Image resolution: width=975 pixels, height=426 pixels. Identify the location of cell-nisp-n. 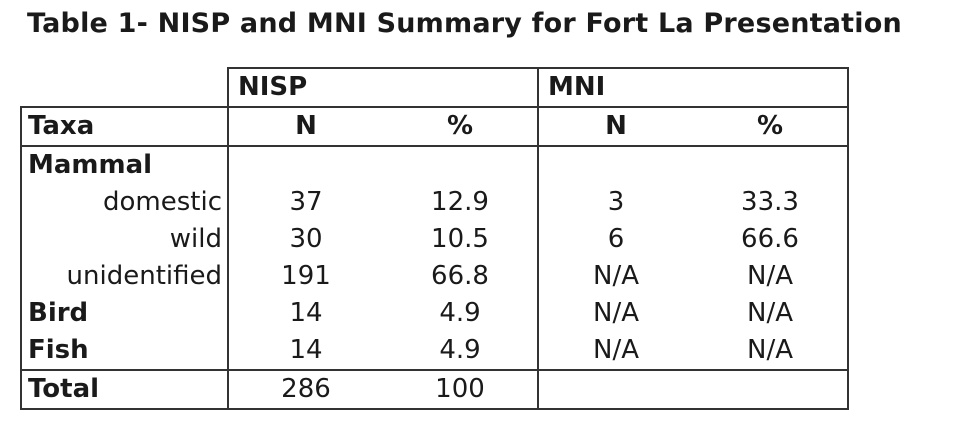
(305, 165).